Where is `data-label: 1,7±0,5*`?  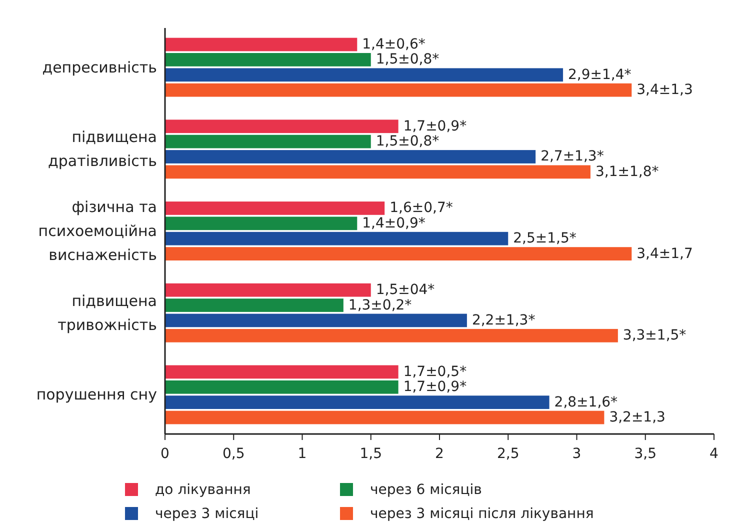
data-label: 1,7±0,5* is located at coordinates (435, 372).